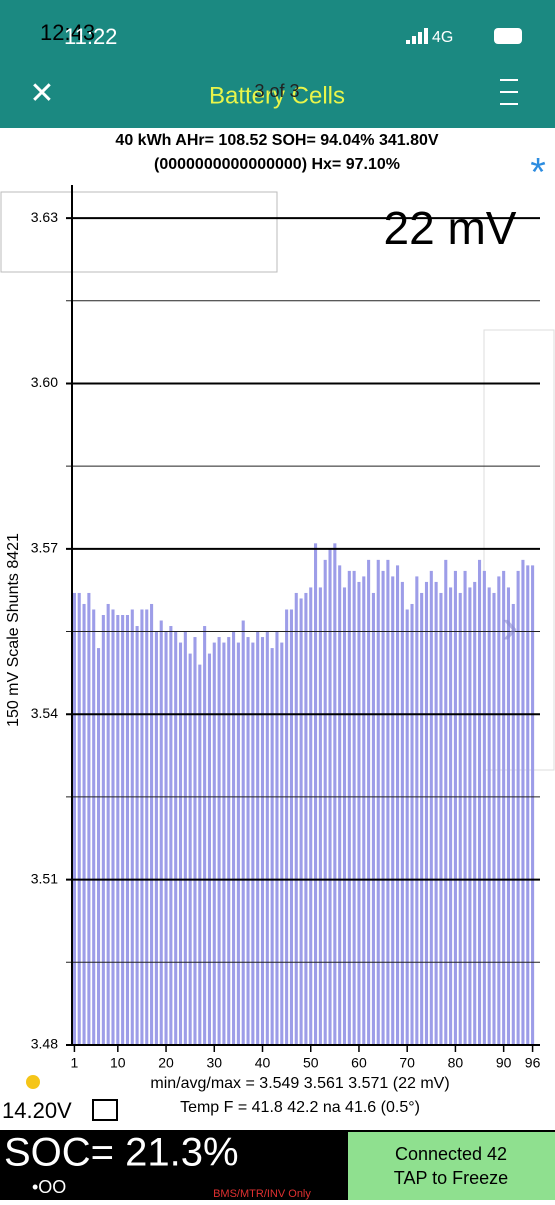  What do you see at coordinates (44, 217) in the screenshot?
I see `y-tick-label: 3.63` at bounding box center [44, 217].